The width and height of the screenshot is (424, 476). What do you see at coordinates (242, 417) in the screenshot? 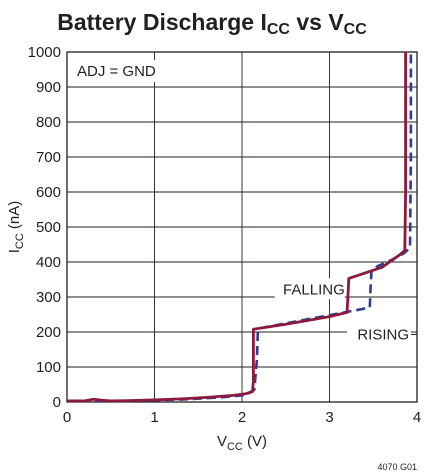
I see `x-tick-label: 2` at bounding box center [242, 417].